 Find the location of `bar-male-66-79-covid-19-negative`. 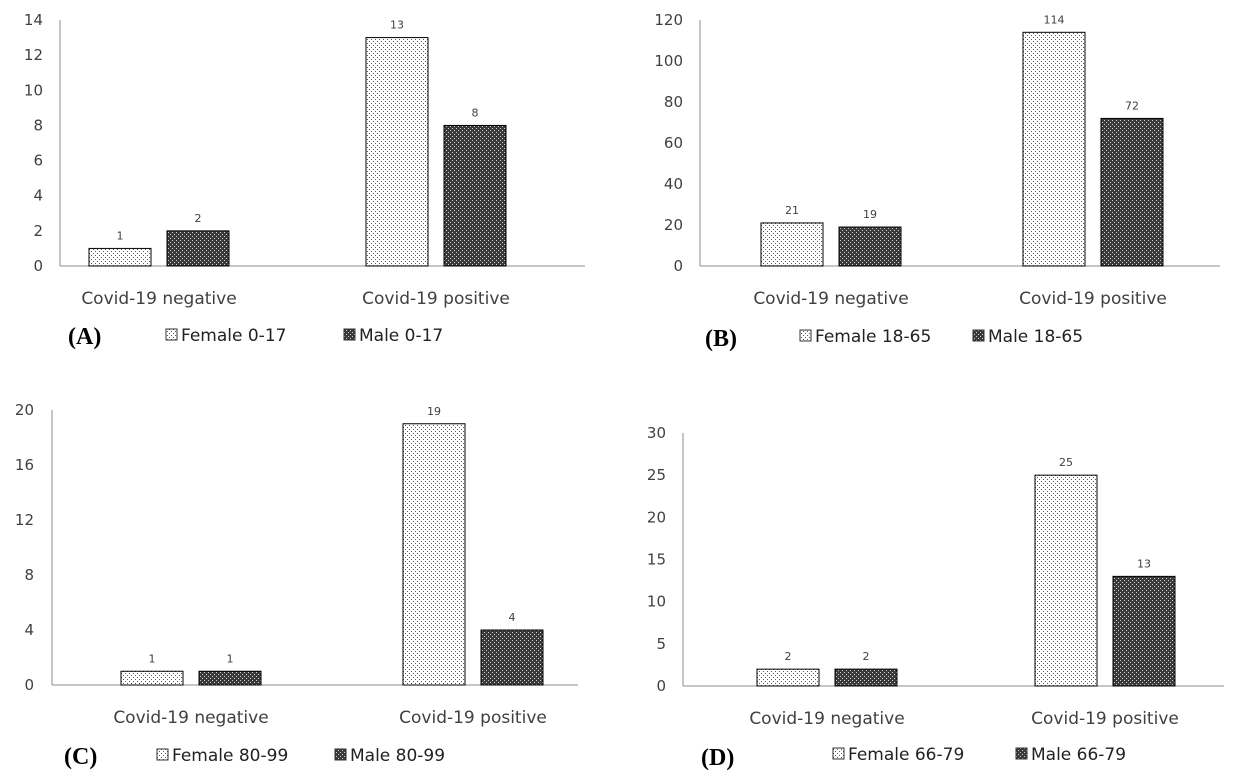

bar-male-66-79-covid-19-negative is located at coordinates (866, 677).